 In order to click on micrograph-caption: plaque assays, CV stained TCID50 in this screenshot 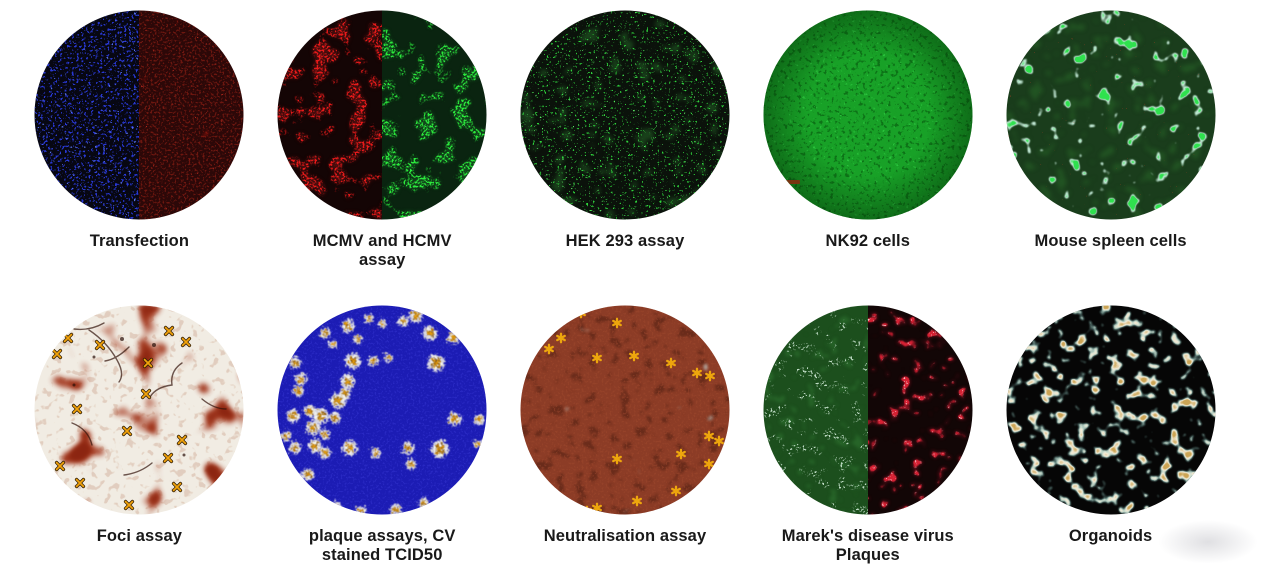, I will do `click(382, 546)`.